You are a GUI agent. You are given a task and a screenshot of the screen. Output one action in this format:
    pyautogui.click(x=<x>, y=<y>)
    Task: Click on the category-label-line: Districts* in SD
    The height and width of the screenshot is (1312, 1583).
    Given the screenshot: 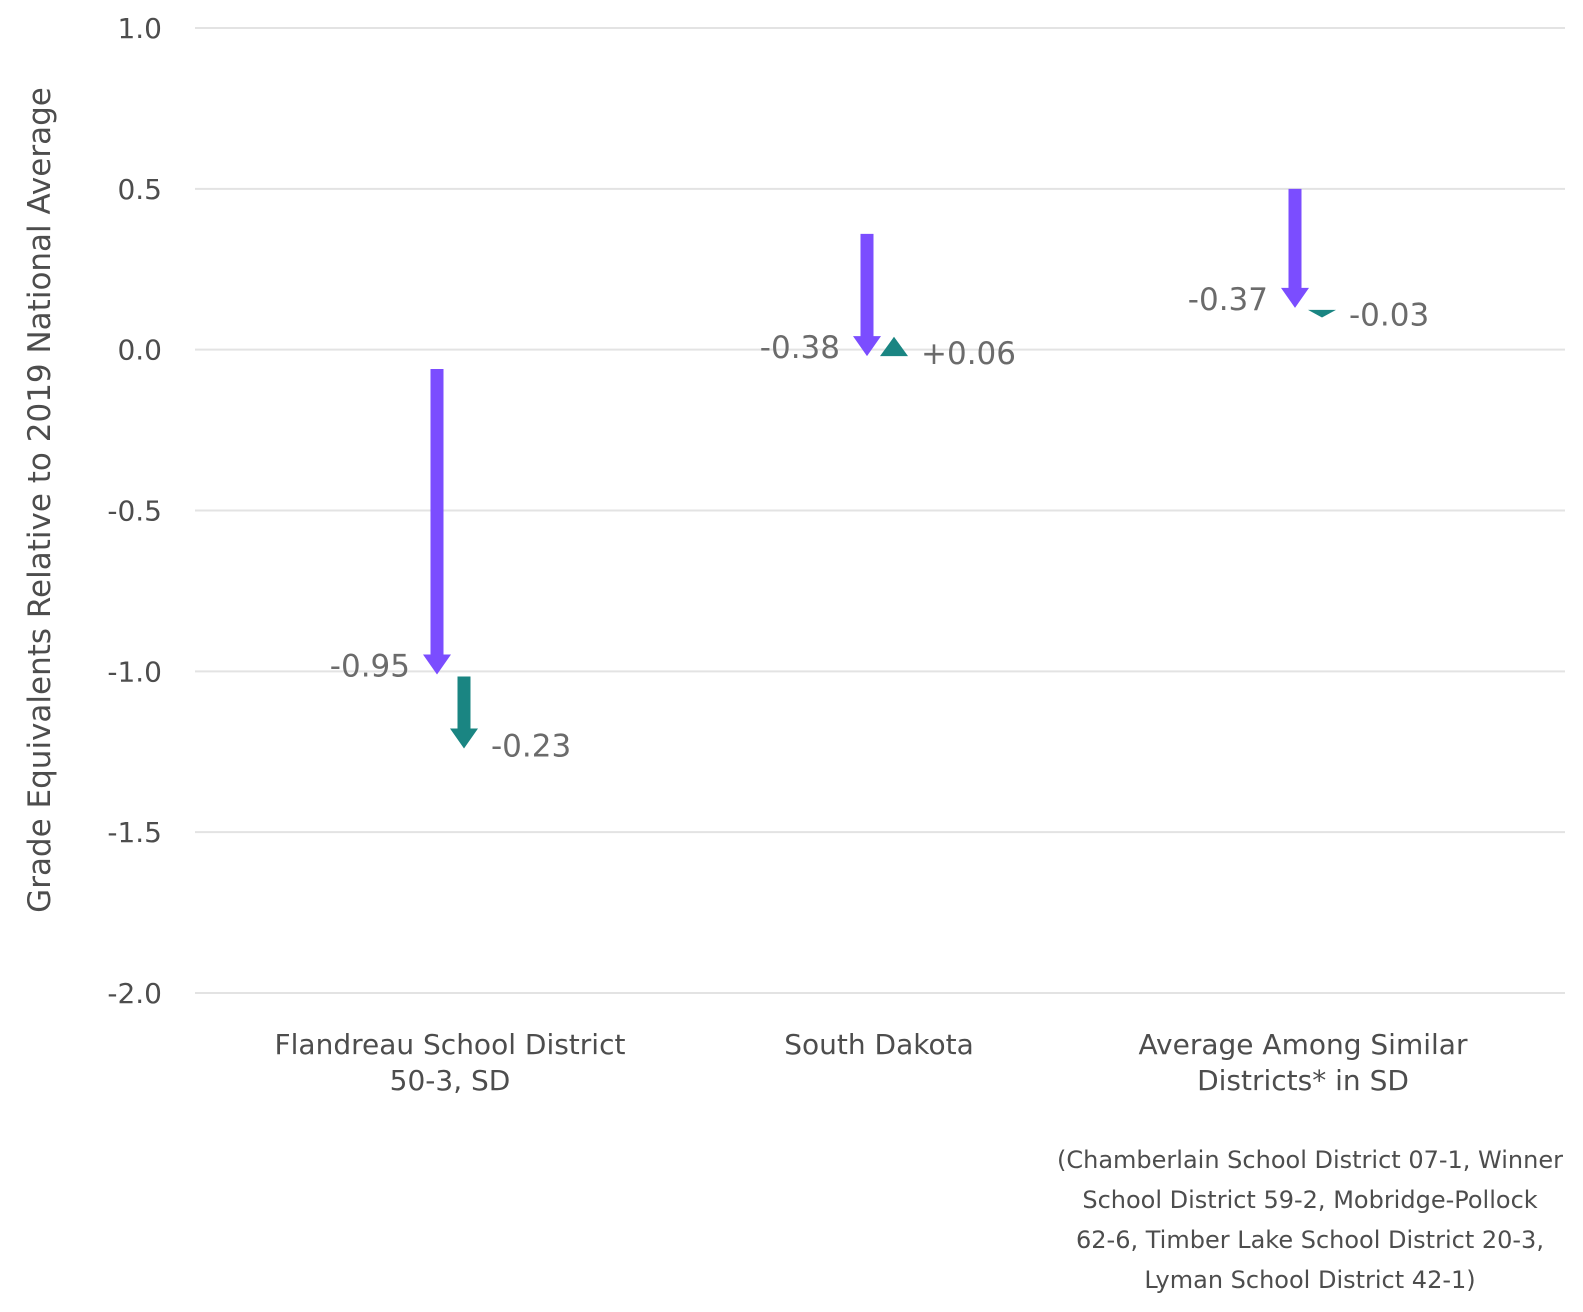 What is the action you would take?
    pyautogui.click(x=1303, y=1080)
    